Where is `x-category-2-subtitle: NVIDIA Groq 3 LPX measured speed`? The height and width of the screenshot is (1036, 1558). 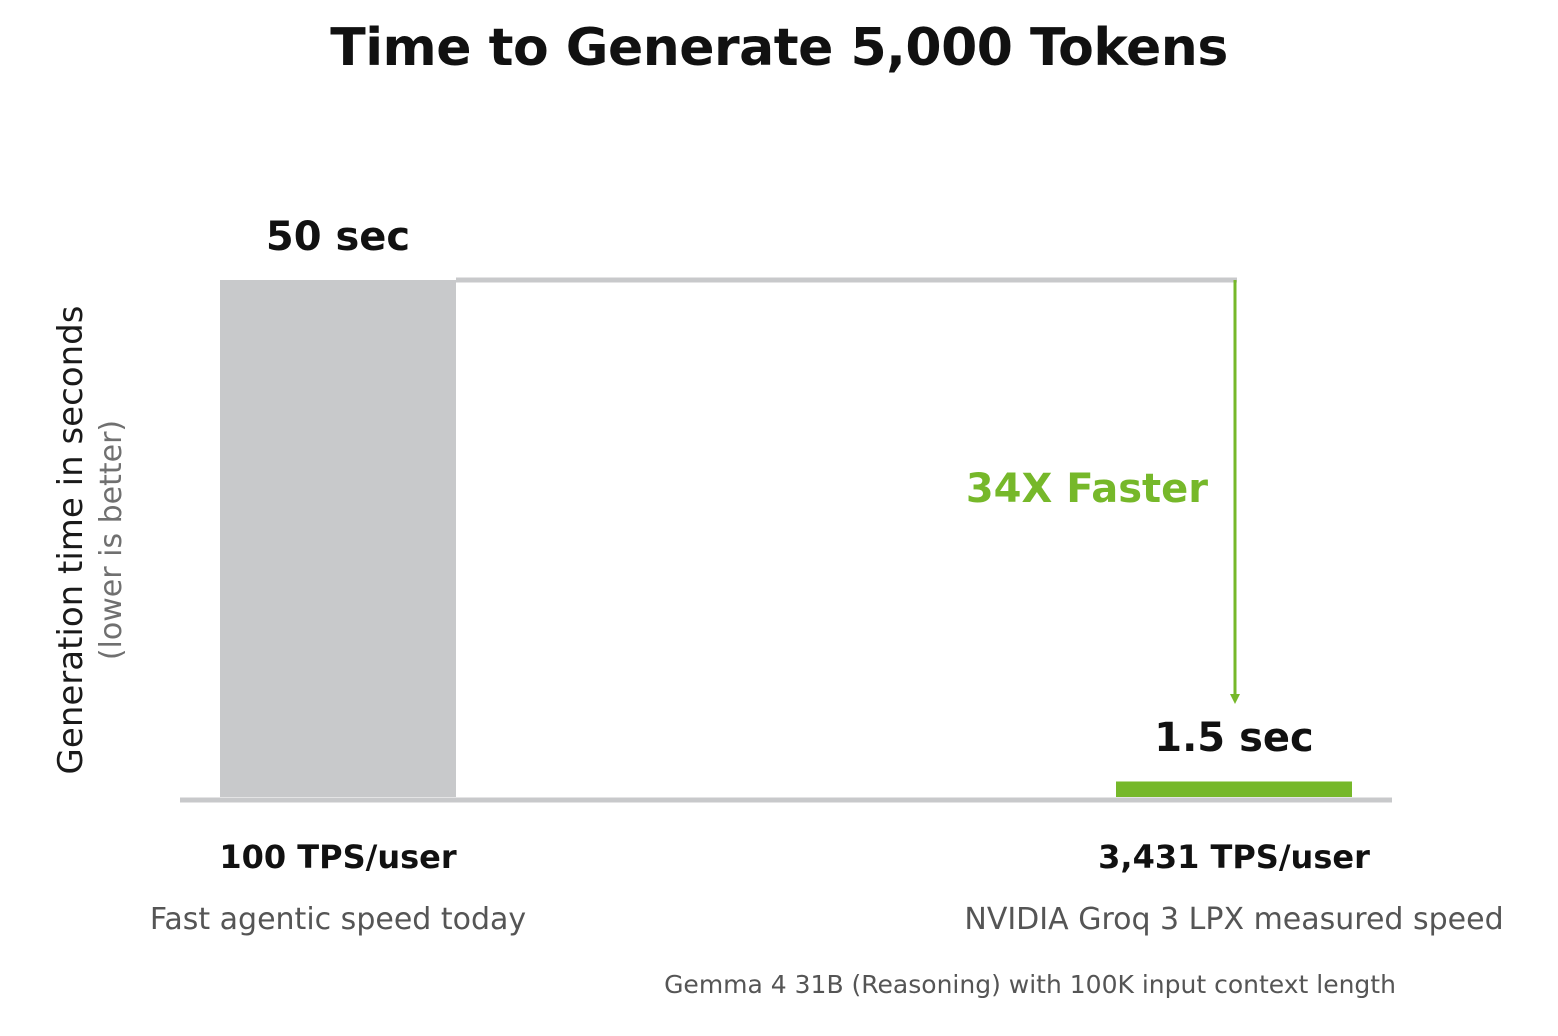 x-category-2-subtitle: NVIDIA Groq 3 LPX measured speed is located at coordinates (1234, 919).